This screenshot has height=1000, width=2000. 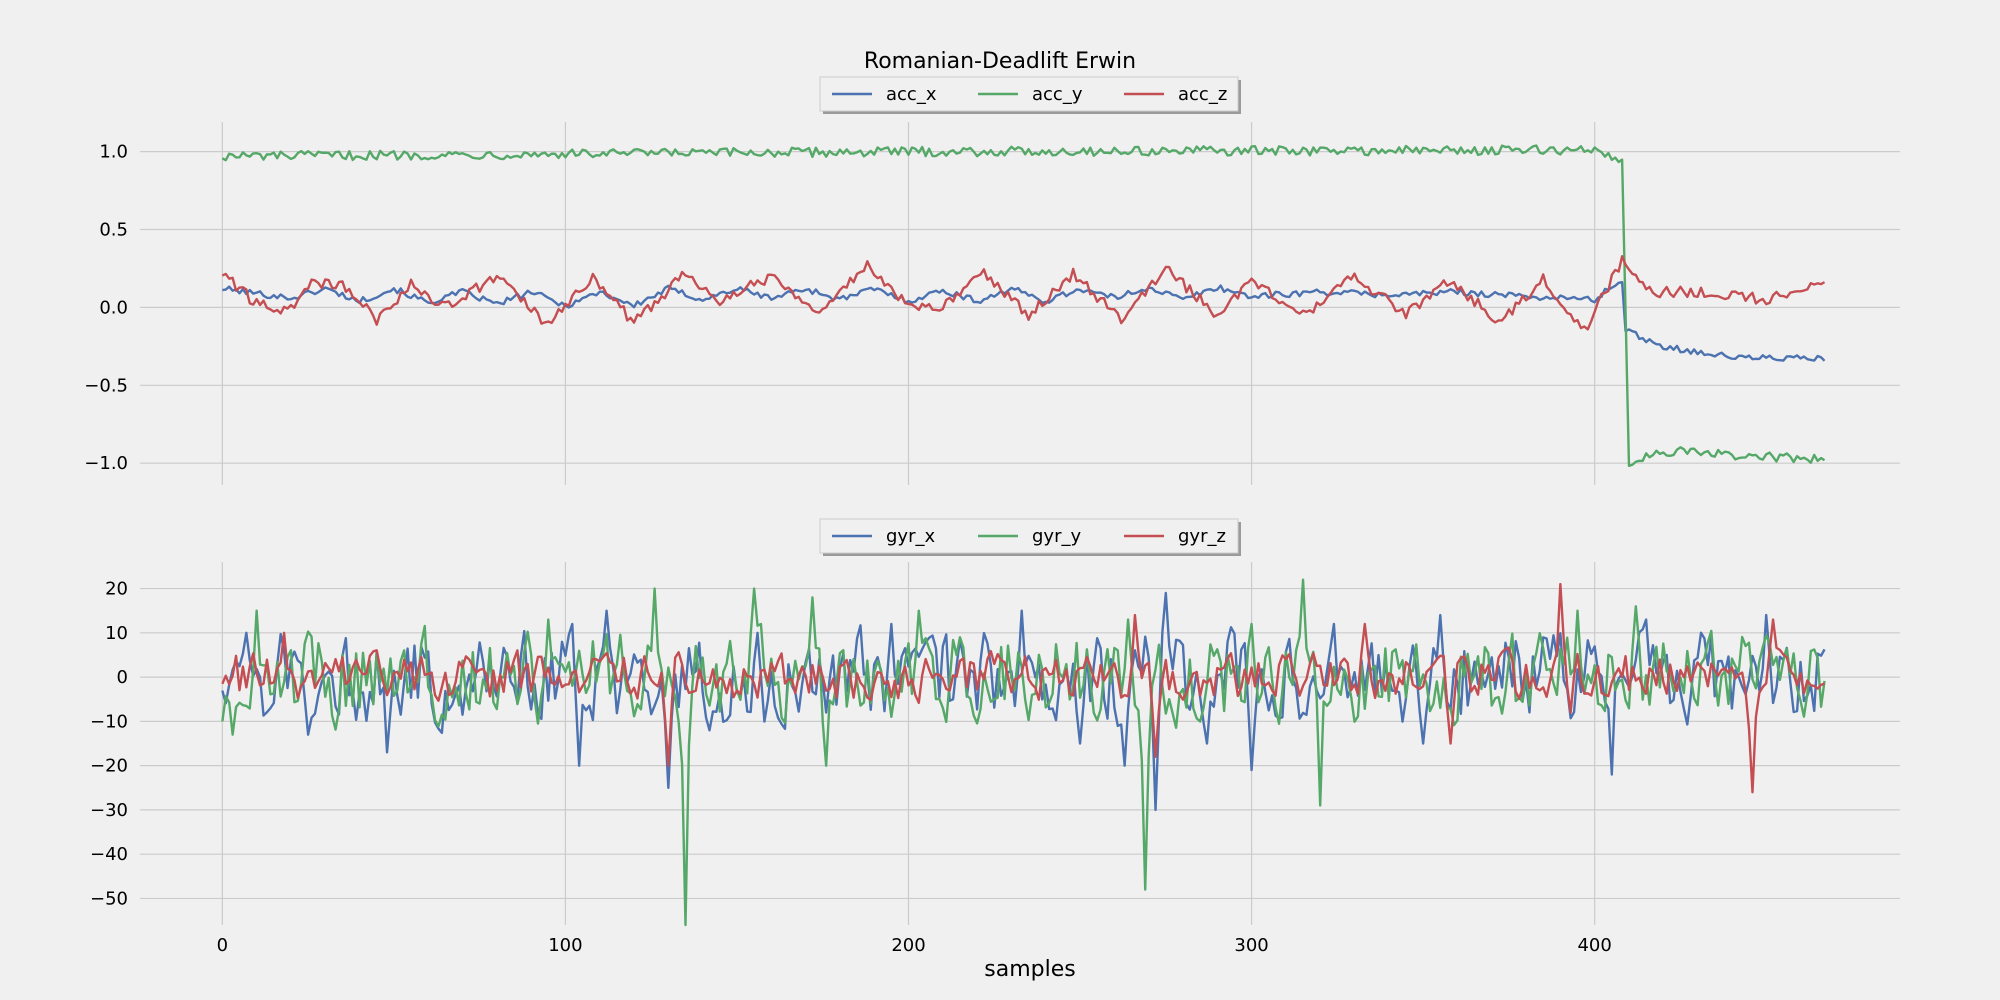 I want to click on y-tick-label: 20, so click(x=116, y=589).